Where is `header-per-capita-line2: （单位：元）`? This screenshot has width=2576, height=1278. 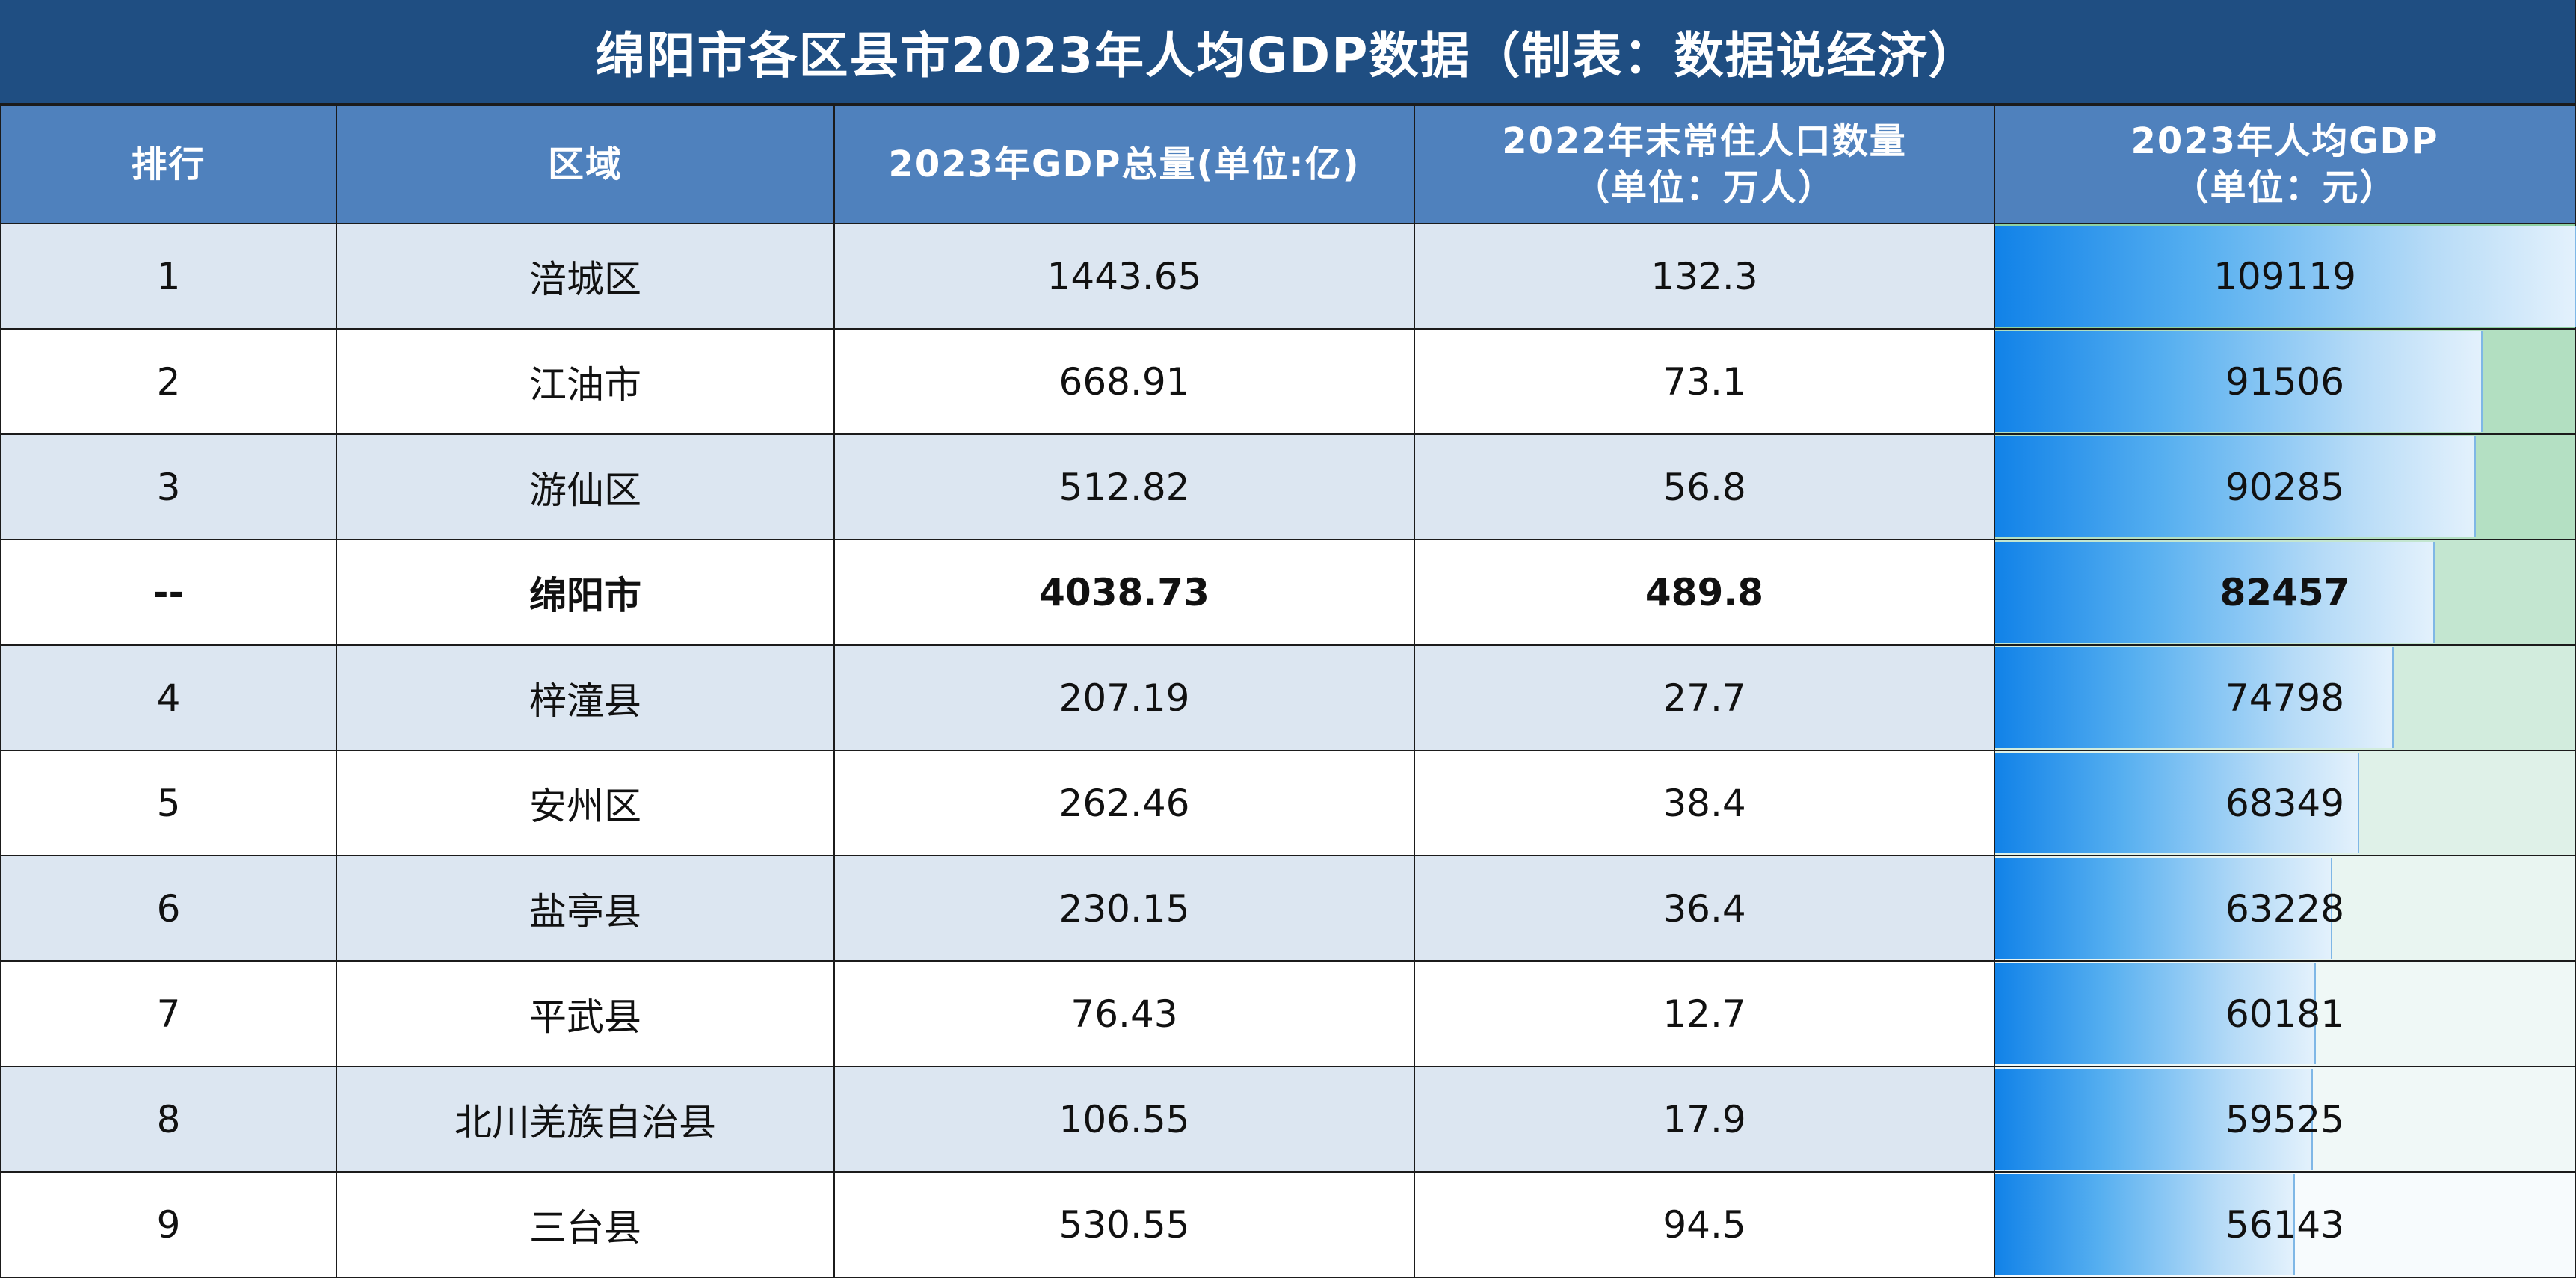
header-per-capita-line2: （单位：元） is located at coordinates (2284, 188).